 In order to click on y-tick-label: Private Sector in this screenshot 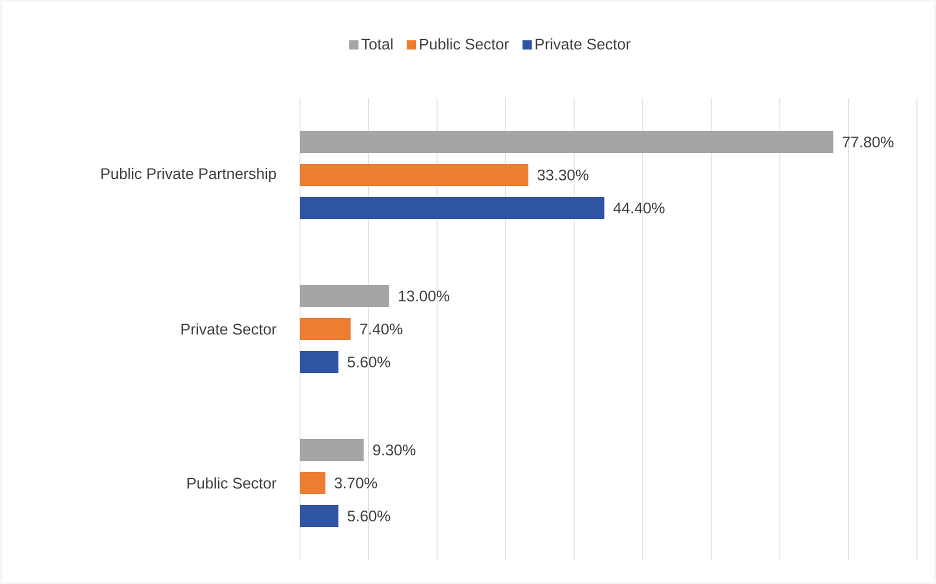, I will do `click(229, 329)`.